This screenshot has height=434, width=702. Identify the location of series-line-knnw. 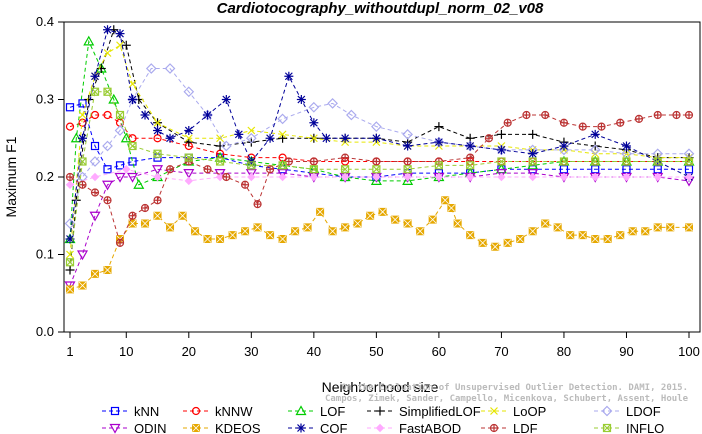
(379, 138).